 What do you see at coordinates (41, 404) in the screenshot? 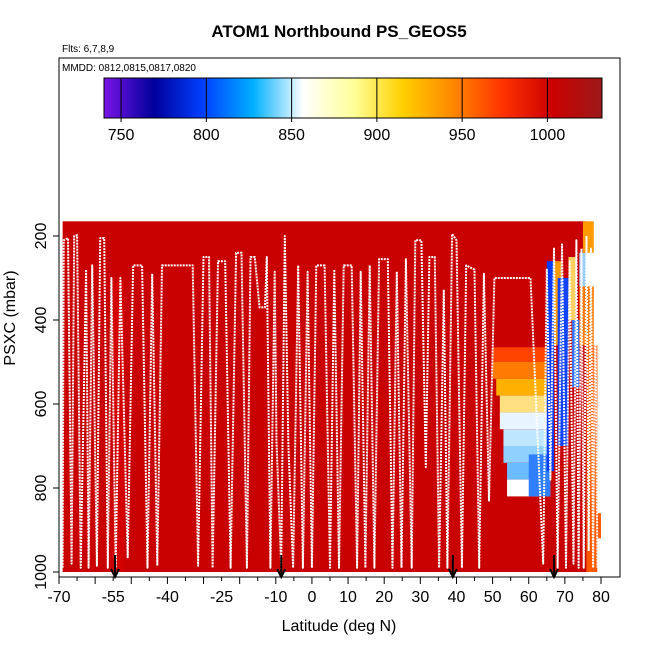
I see `y-tick-label: 600` at bounding box center [41, 404].